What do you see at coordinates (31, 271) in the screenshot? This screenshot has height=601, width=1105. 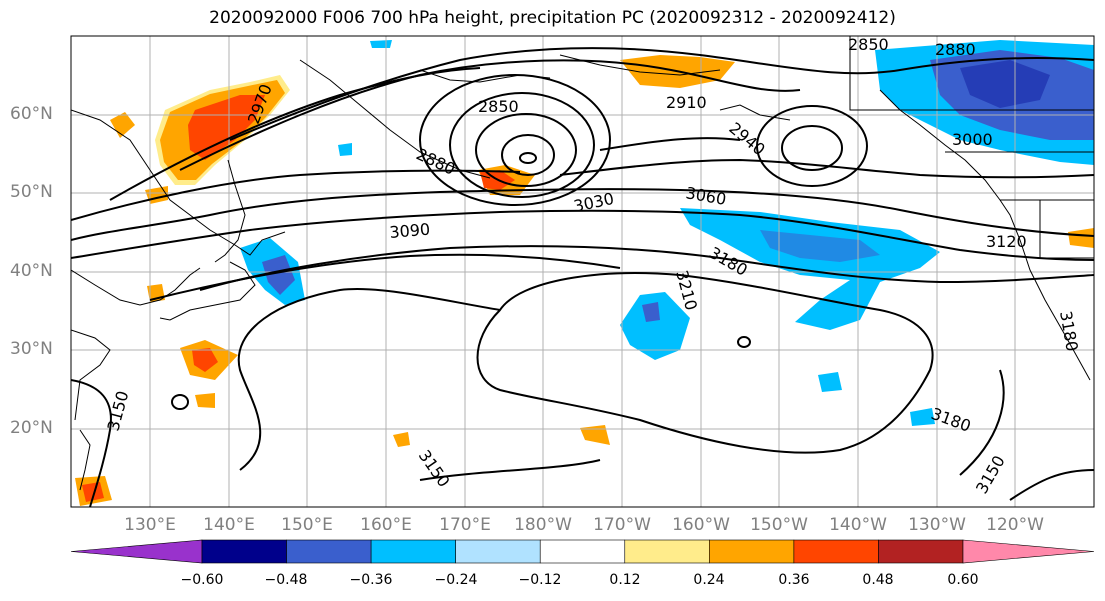 I see `lat-label: 40°N` at bounding box center [31, 271].